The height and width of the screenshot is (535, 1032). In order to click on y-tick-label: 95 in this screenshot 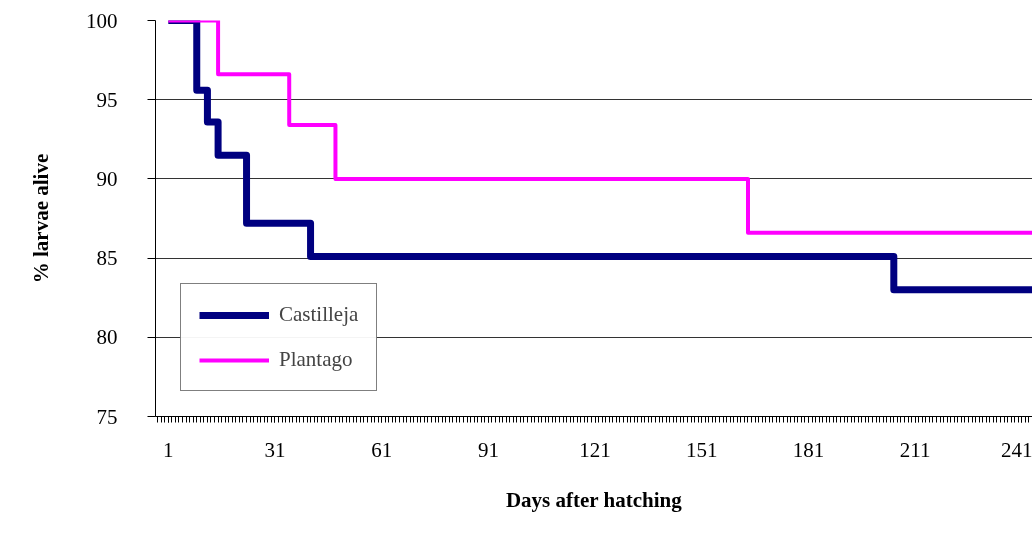, I will do `click(107, 99)`.